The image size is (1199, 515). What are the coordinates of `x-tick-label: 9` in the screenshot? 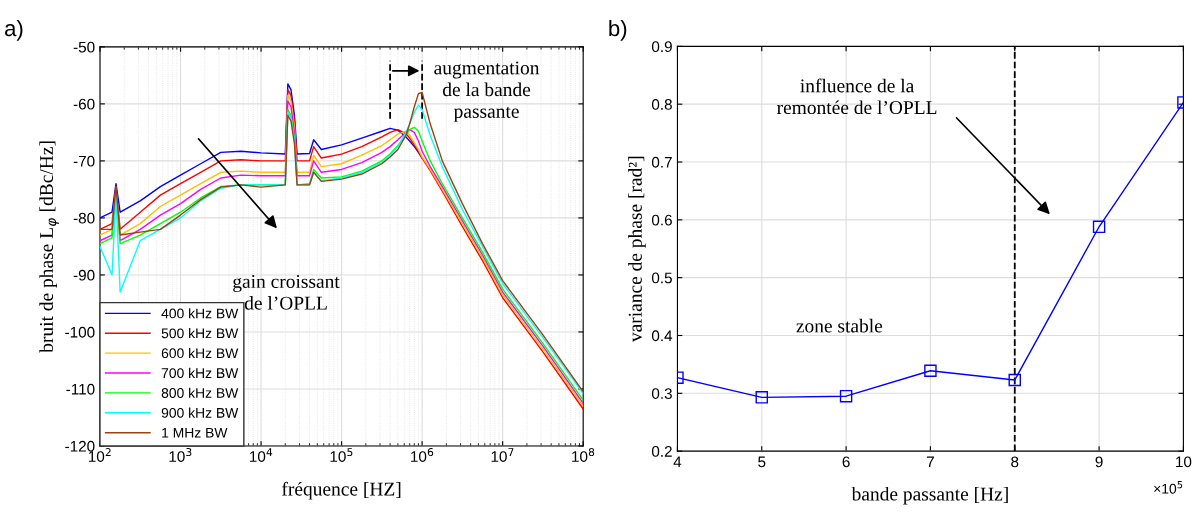 It's located at (1099, 462).